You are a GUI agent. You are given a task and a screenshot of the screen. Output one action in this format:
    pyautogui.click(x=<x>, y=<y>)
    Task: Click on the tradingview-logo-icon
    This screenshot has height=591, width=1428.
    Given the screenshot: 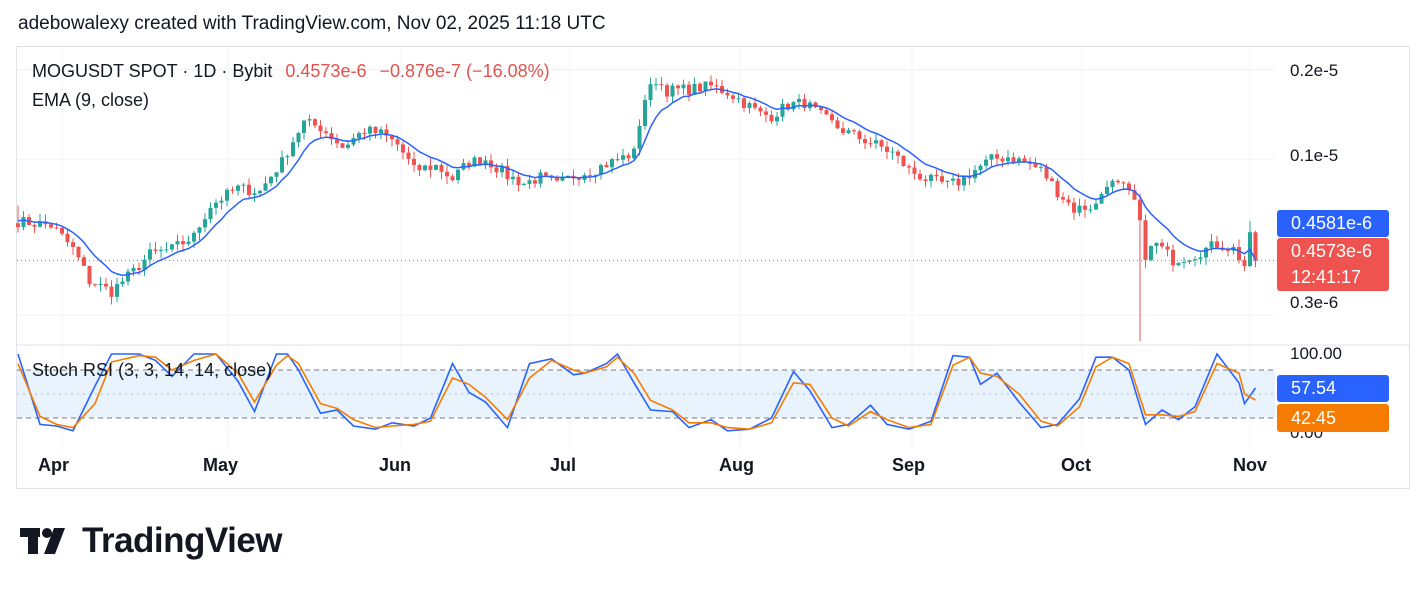 What is the action you would take?
    pyautogui.click(x=42, y=541)
    